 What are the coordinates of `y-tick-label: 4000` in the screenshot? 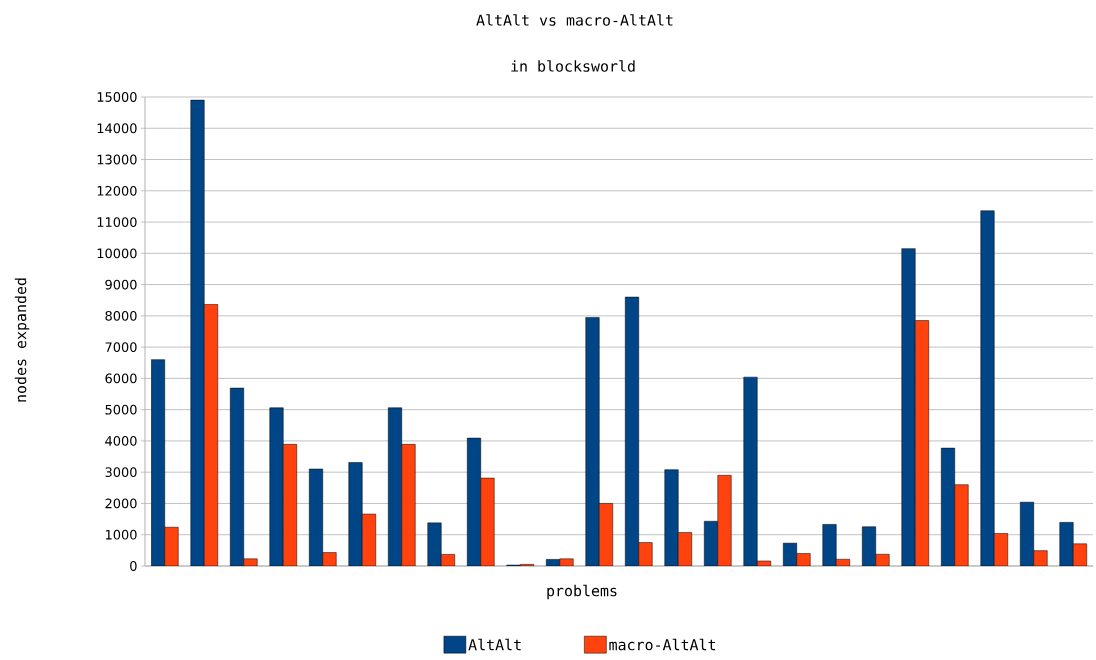 It's located at (121, 441).